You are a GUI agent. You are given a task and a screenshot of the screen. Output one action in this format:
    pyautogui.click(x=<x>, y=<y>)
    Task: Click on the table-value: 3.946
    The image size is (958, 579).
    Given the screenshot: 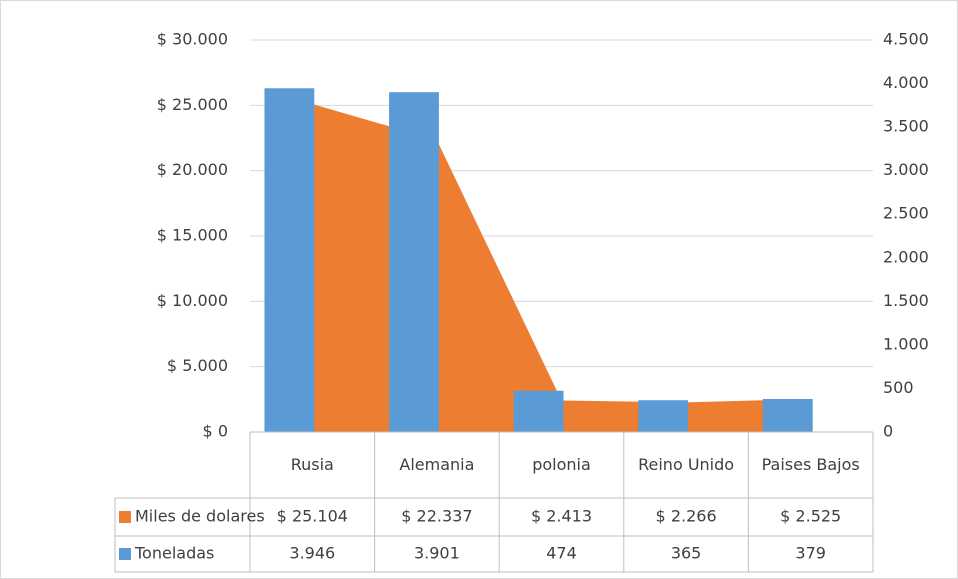 What is the action you would take?
    pyautogui.click(x=312, y=553)
    